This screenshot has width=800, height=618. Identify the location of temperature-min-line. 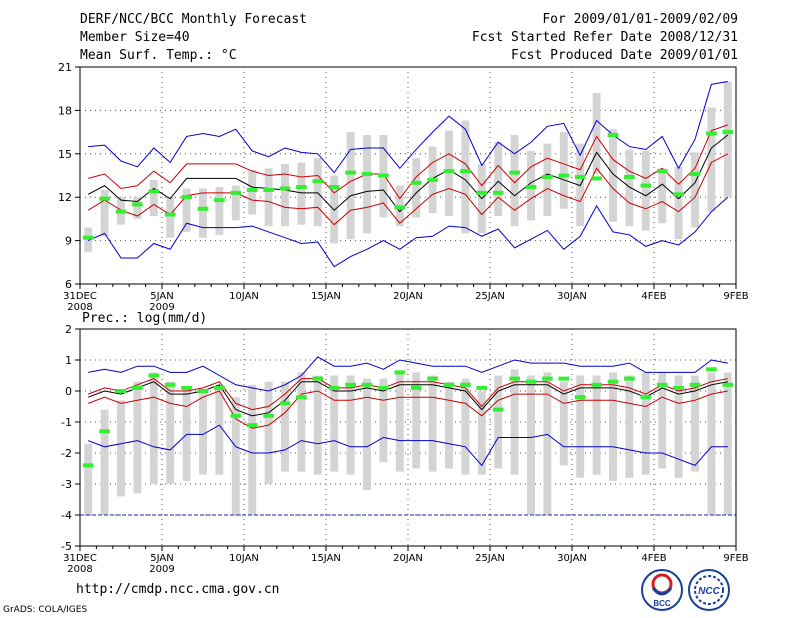
(408, 232).